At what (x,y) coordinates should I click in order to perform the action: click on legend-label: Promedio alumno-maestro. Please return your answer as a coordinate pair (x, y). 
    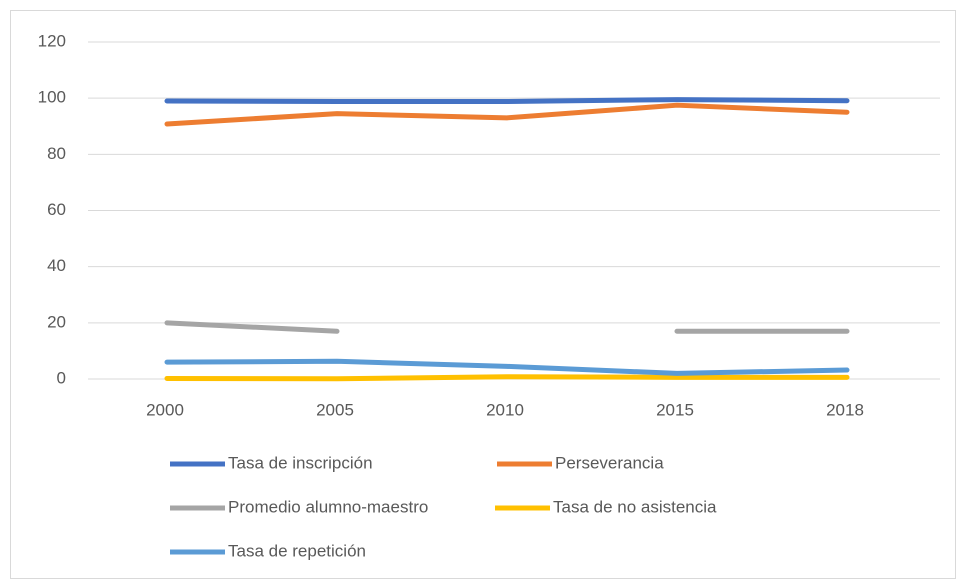
    Looking at the image, I should click on (328, 506).